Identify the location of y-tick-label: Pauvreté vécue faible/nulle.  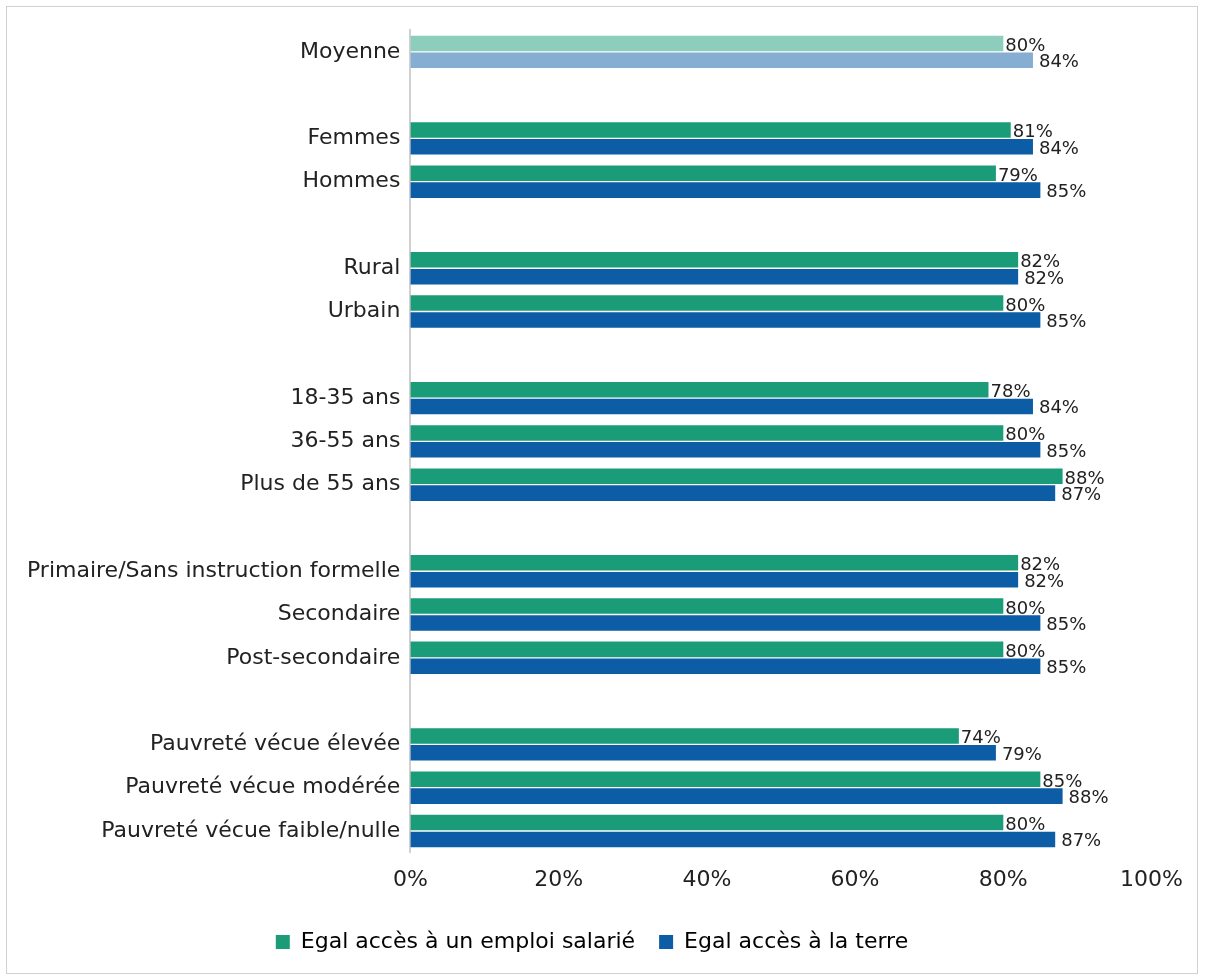
(251, 829).